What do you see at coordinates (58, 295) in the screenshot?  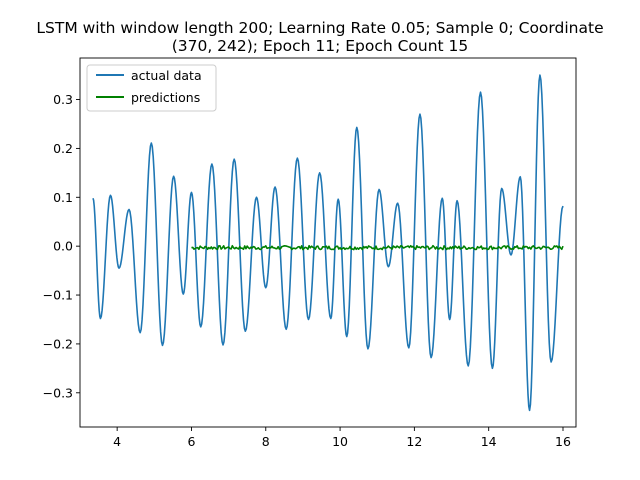 I see `y-tick-label: −0.1` at bounding box center [58, 295].